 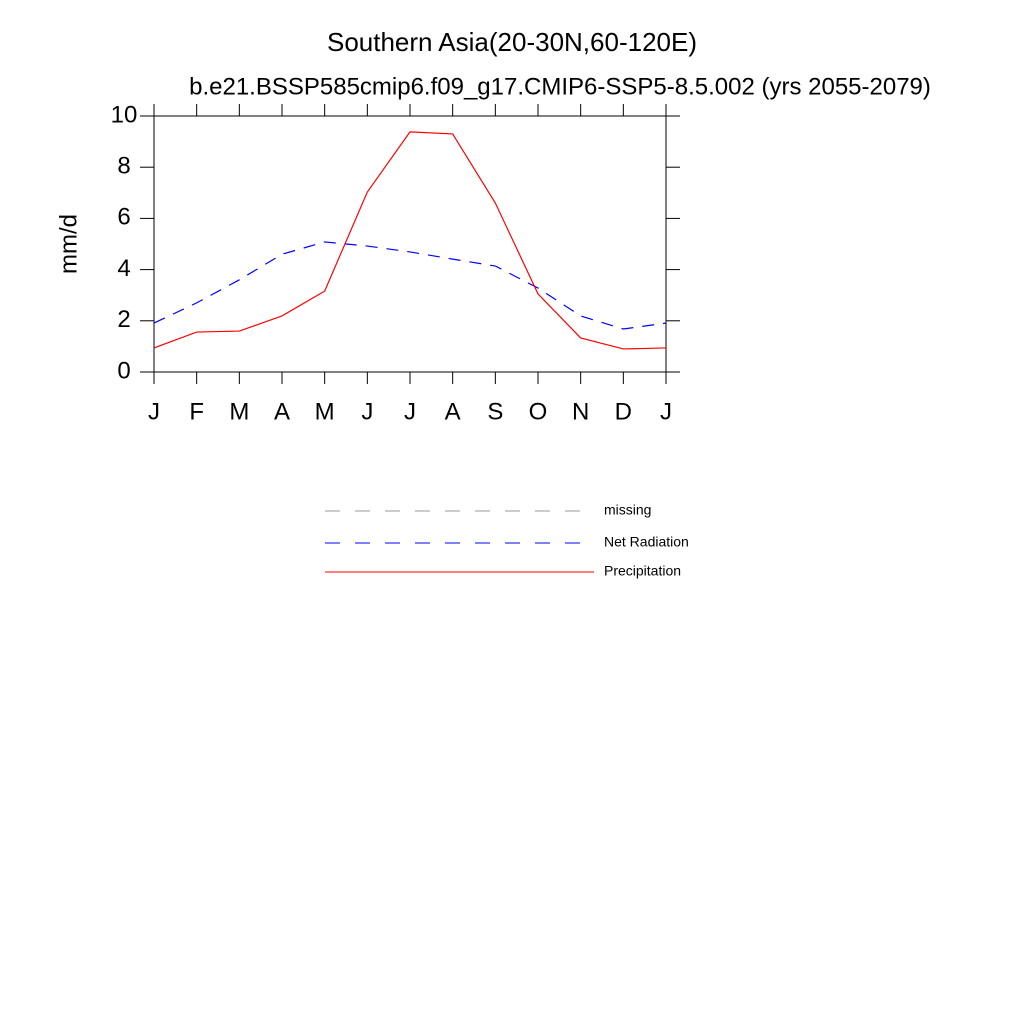 What do you see at coordinates (580, 411) in the screenshot?
I see `x-tick-label: N` at bounding box center [580, 411].